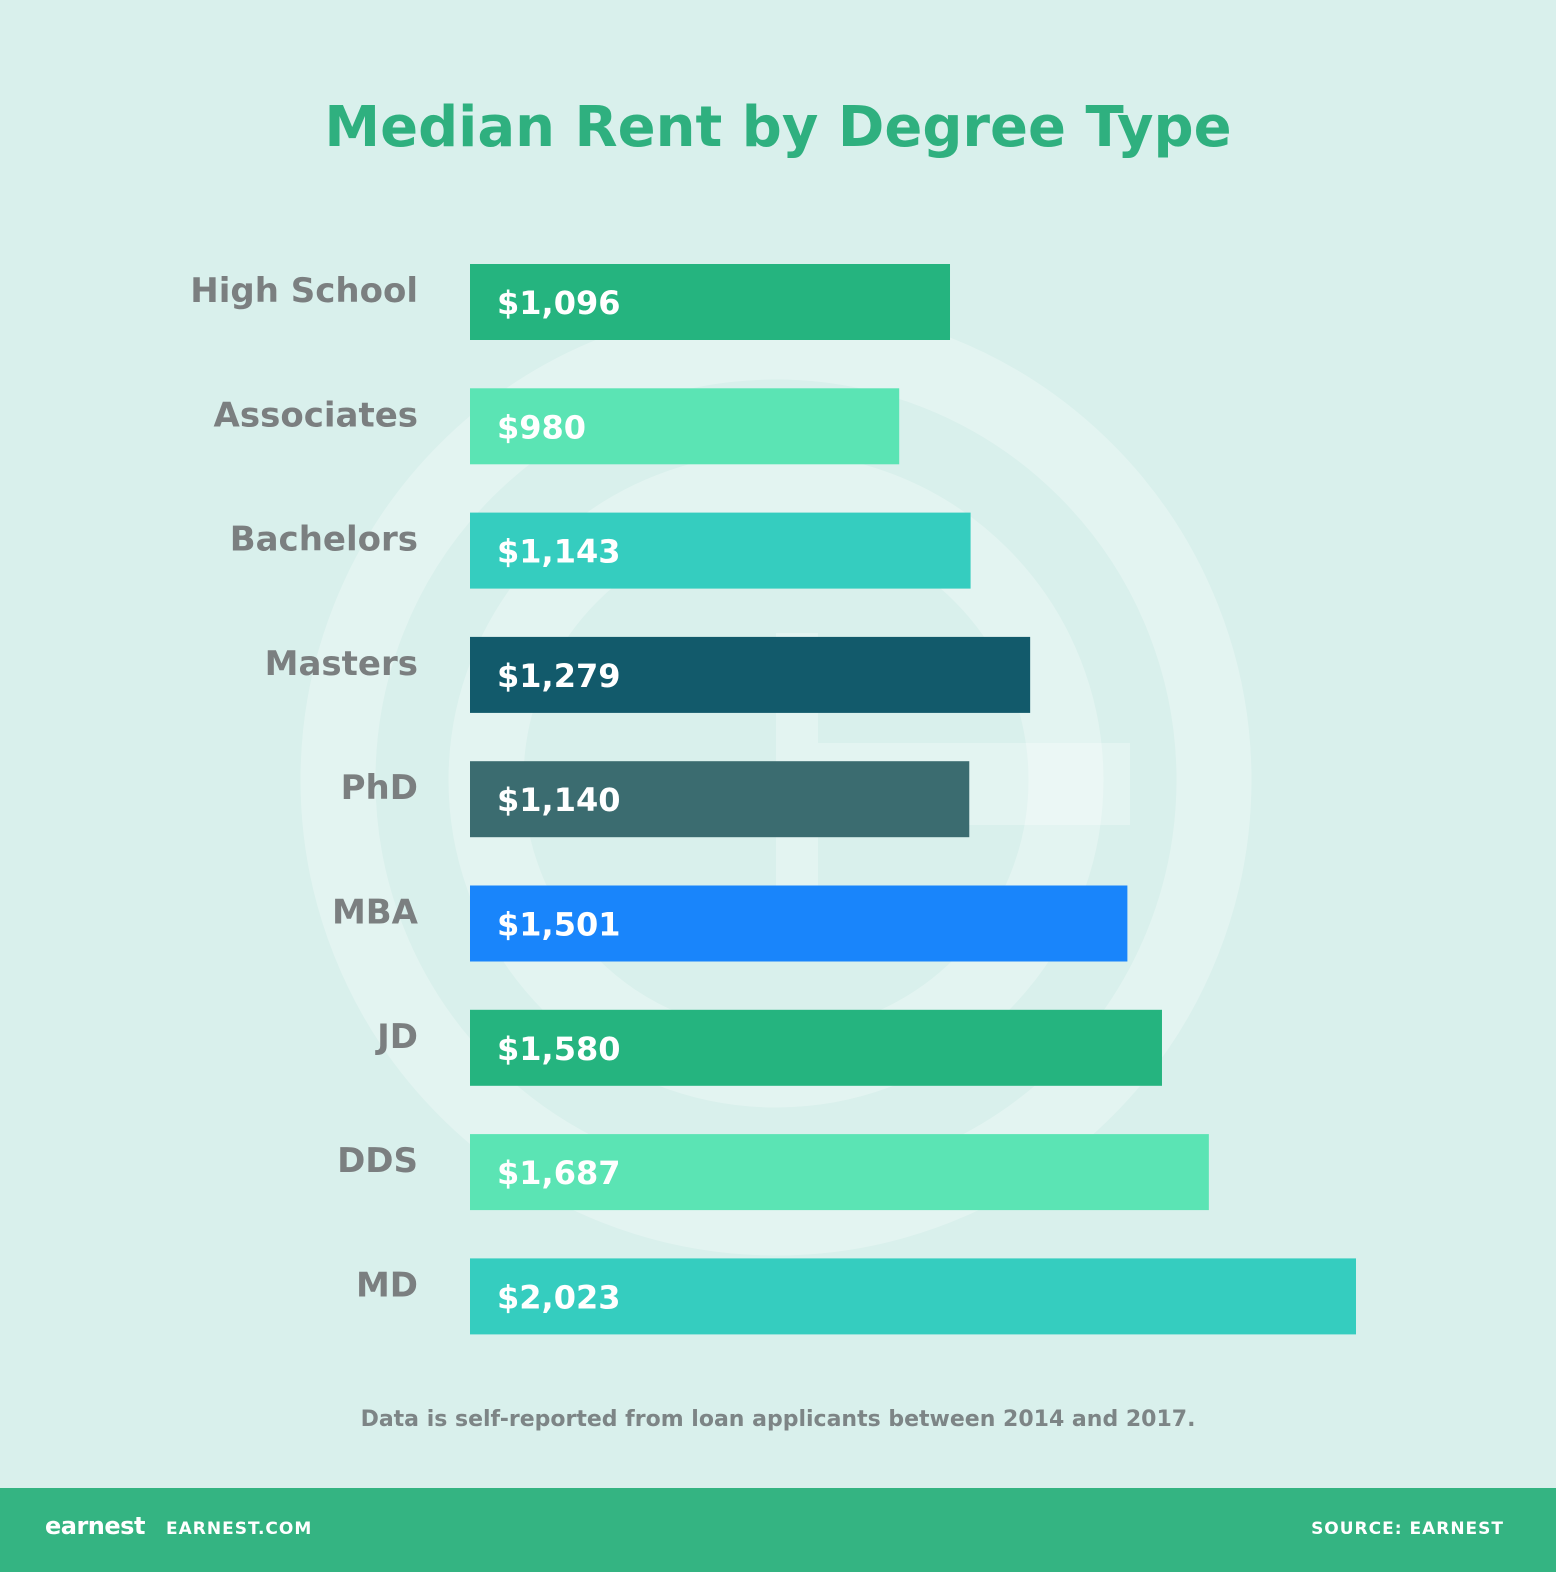  Describe the element at coordinates (375, 913) in the screenshot. I see `category-label: MBA` at that location.